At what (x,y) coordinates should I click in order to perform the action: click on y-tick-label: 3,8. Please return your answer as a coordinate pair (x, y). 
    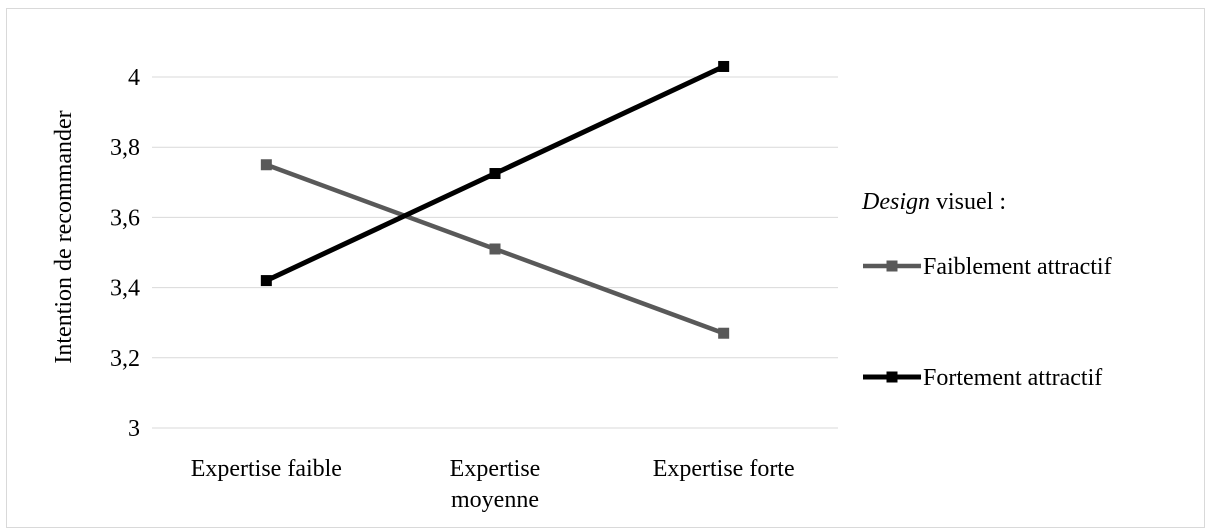
    Looking at the image, I should click on (125, 148).